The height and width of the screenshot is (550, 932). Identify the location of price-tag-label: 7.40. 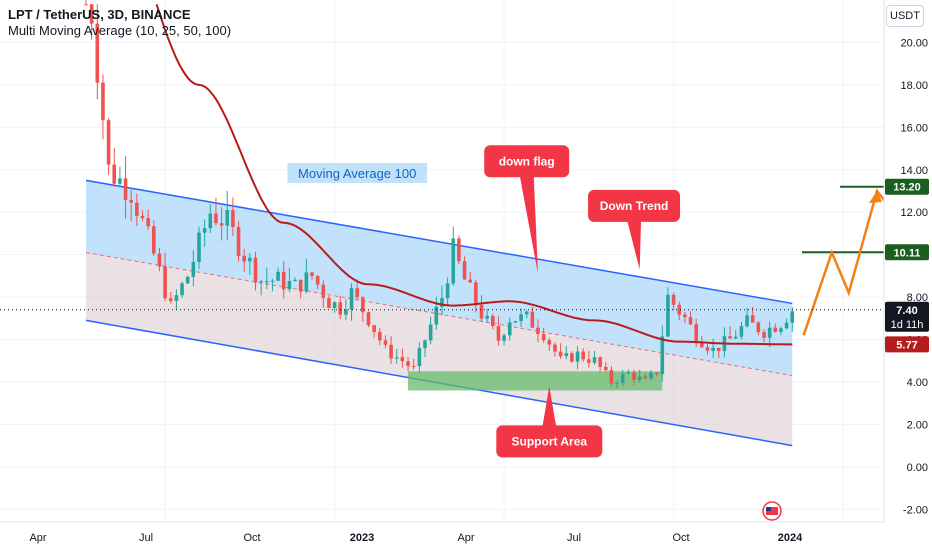
(906, 311).